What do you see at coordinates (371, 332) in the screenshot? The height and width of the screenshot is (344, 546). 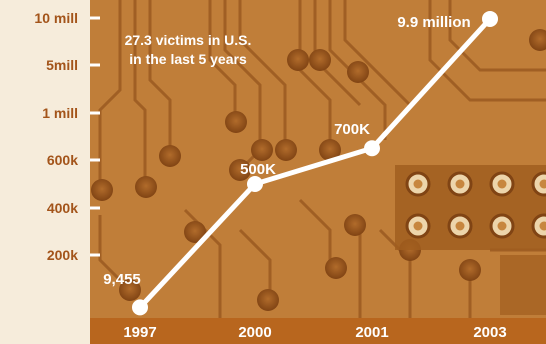 I see `x-tick-label: 2001` at bounding box center [371, 332].